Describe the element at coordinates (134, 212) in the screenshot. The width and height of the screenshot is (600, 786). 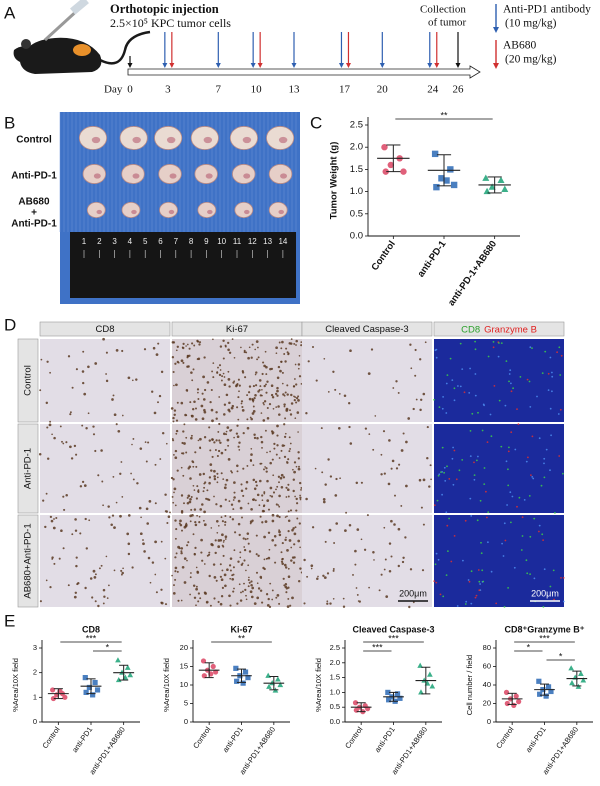
I see `tumor-spot` at that location.